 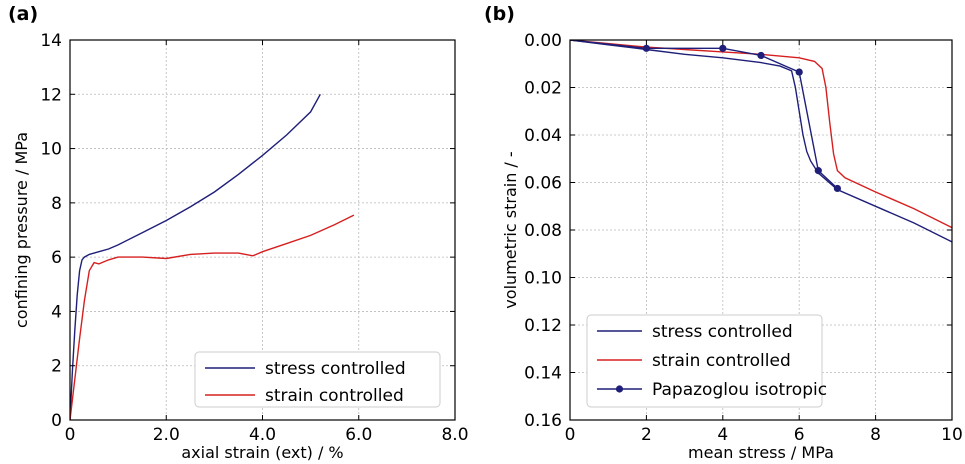 I want to click on y-tick-label: 0.08, so click(x=543, y=231).